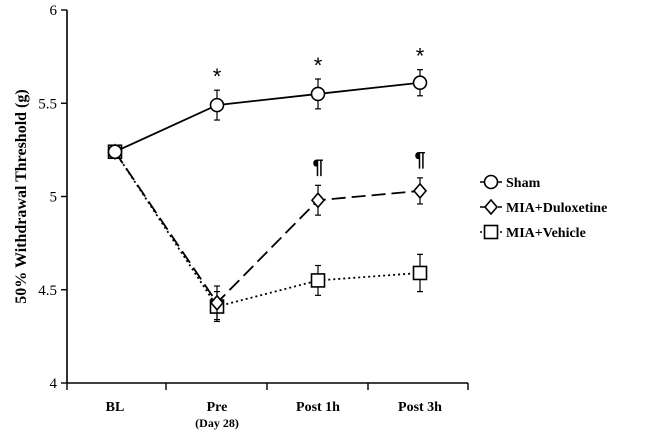 Image resolution: width=650 pixels, height=430 pixels. I want to click on x-tick-label: Pre, so click(217, 407).